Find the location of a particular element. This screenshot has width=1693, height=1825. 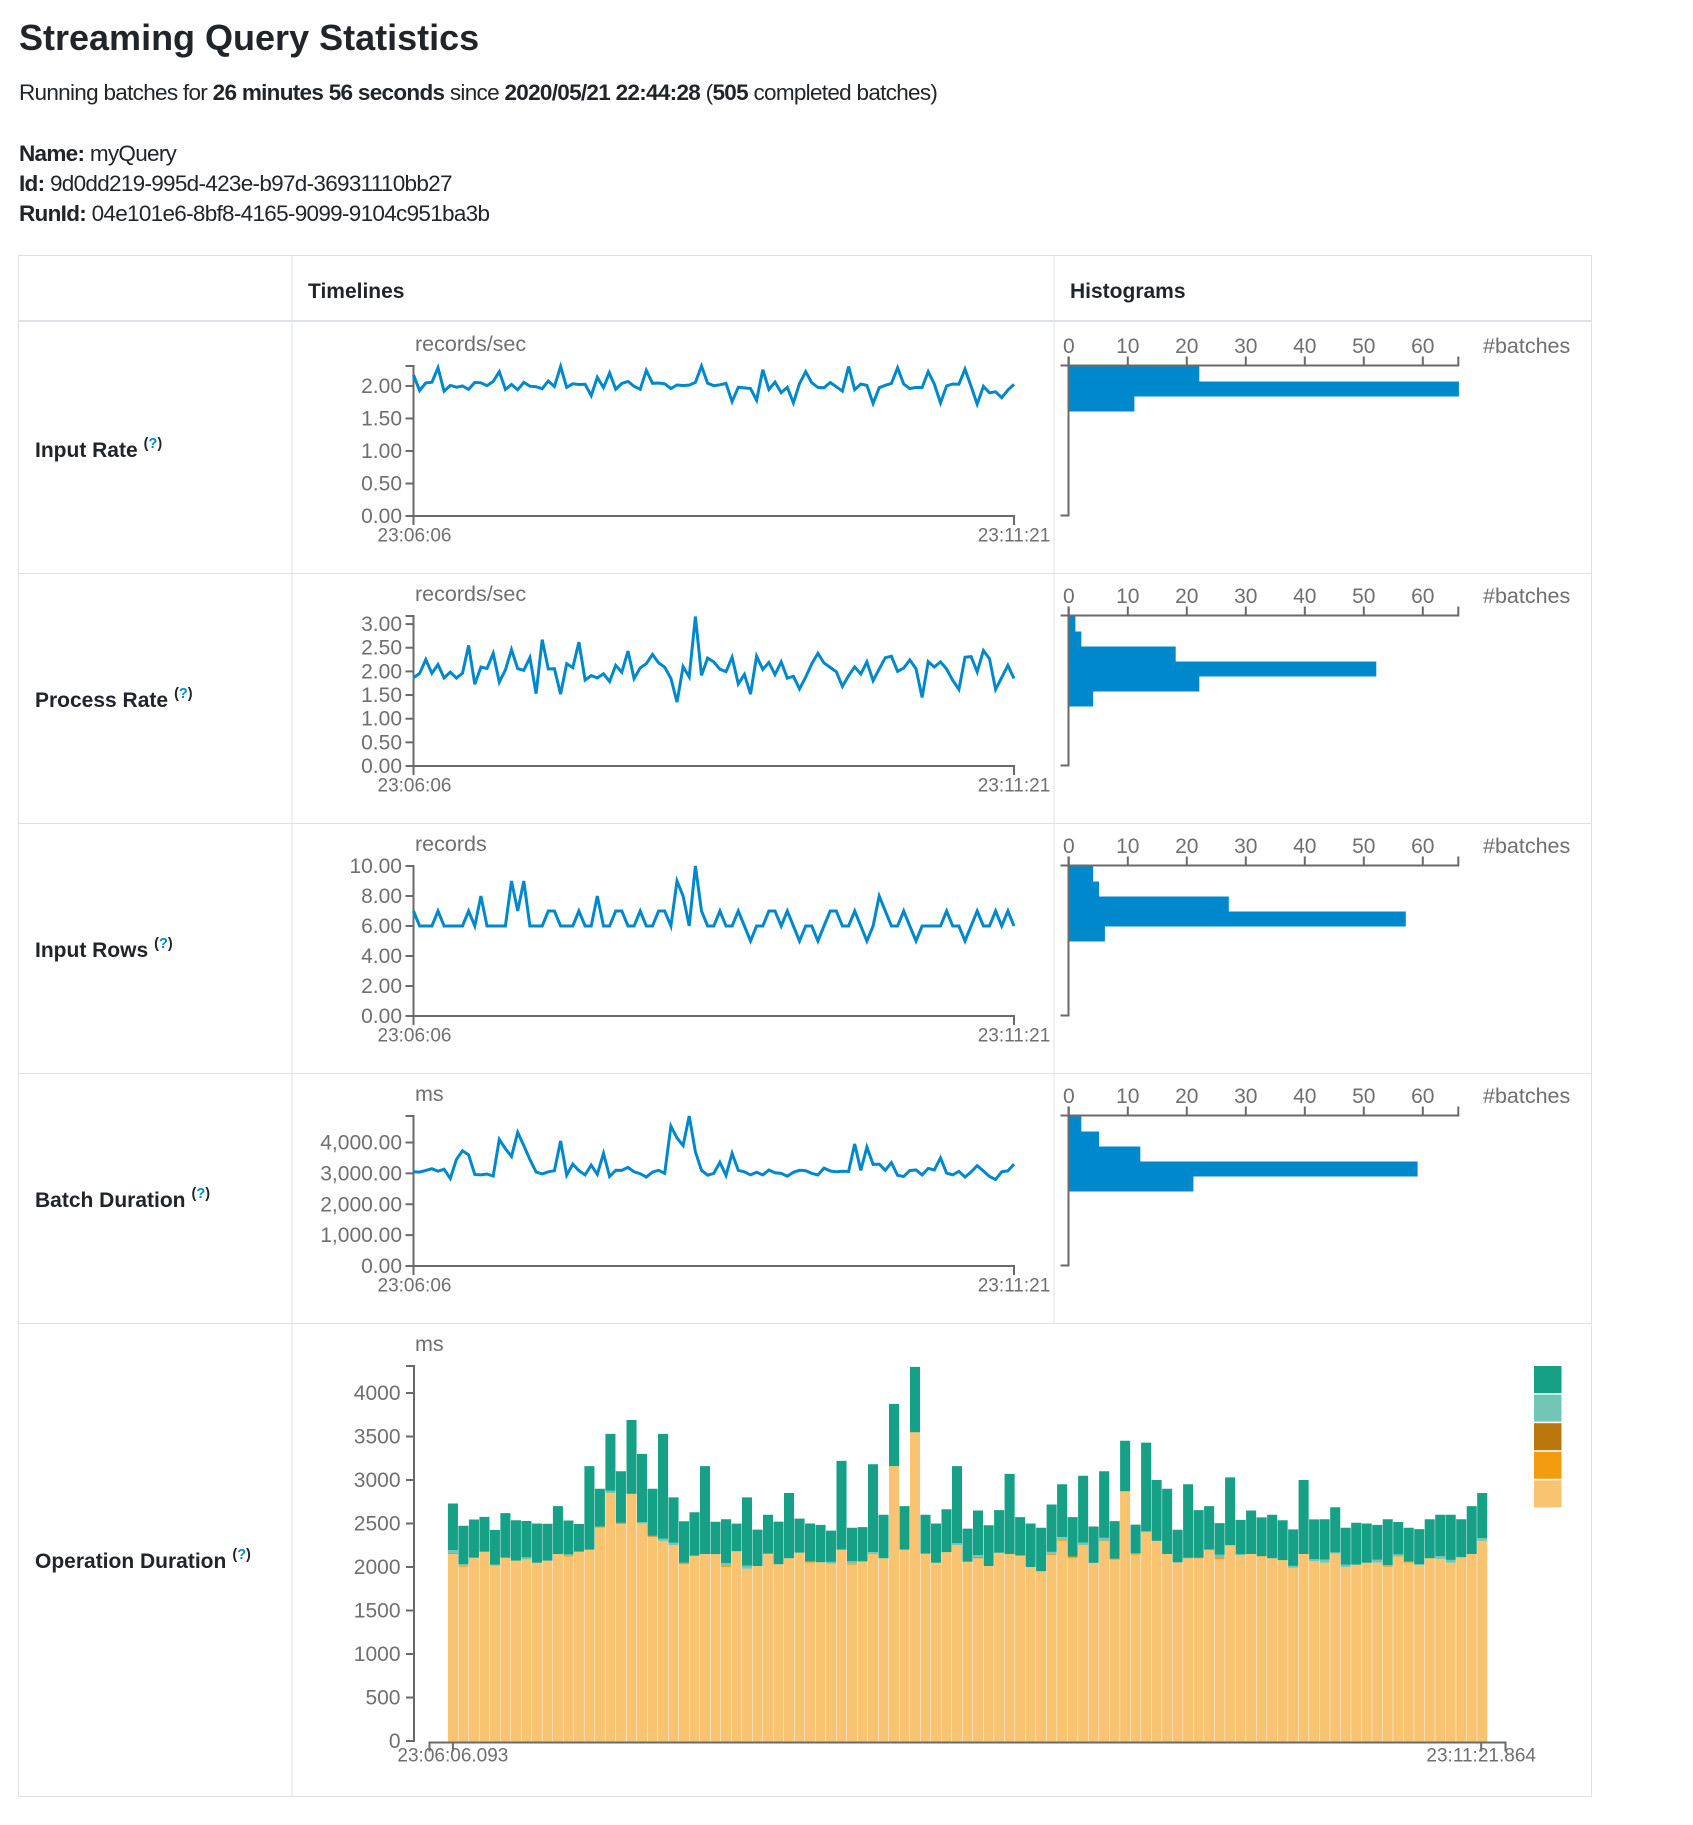

svg-text: Timelines is located at coordinates (356, 291).